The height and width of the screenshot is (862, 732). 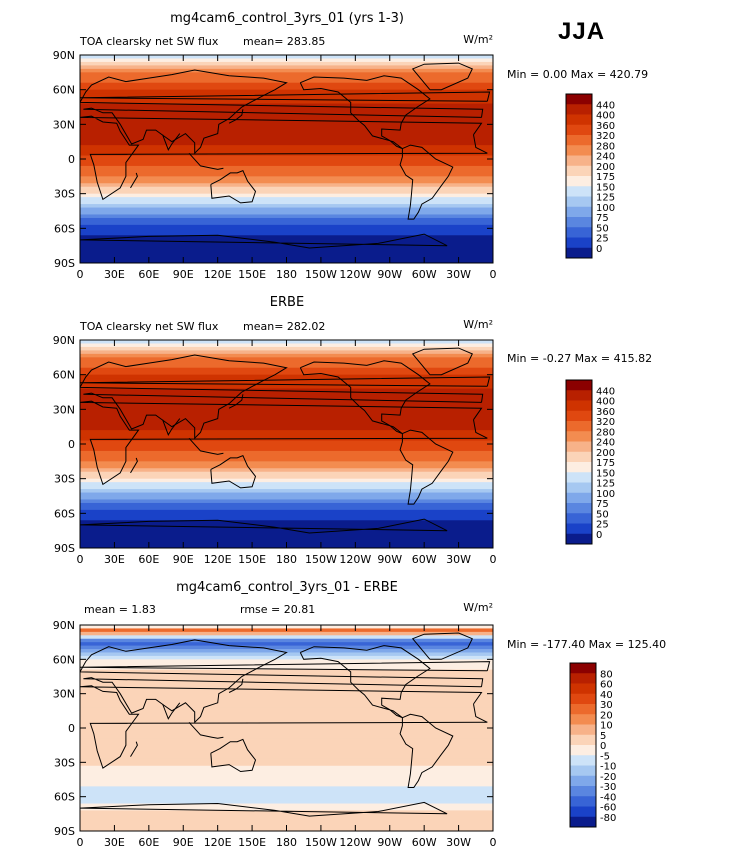 What do you see at coordinates (582, 31) in the screenshot?
I see `season-label: JJA` at bounding box center [582, 31].